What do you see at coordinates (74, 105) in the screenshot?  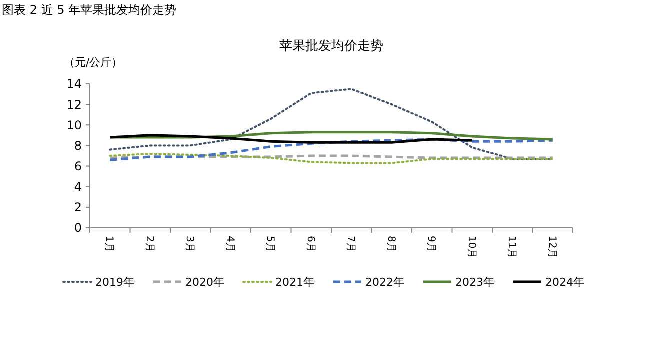 I see `y-tick-label: 12` at bounding box center [74, 105].